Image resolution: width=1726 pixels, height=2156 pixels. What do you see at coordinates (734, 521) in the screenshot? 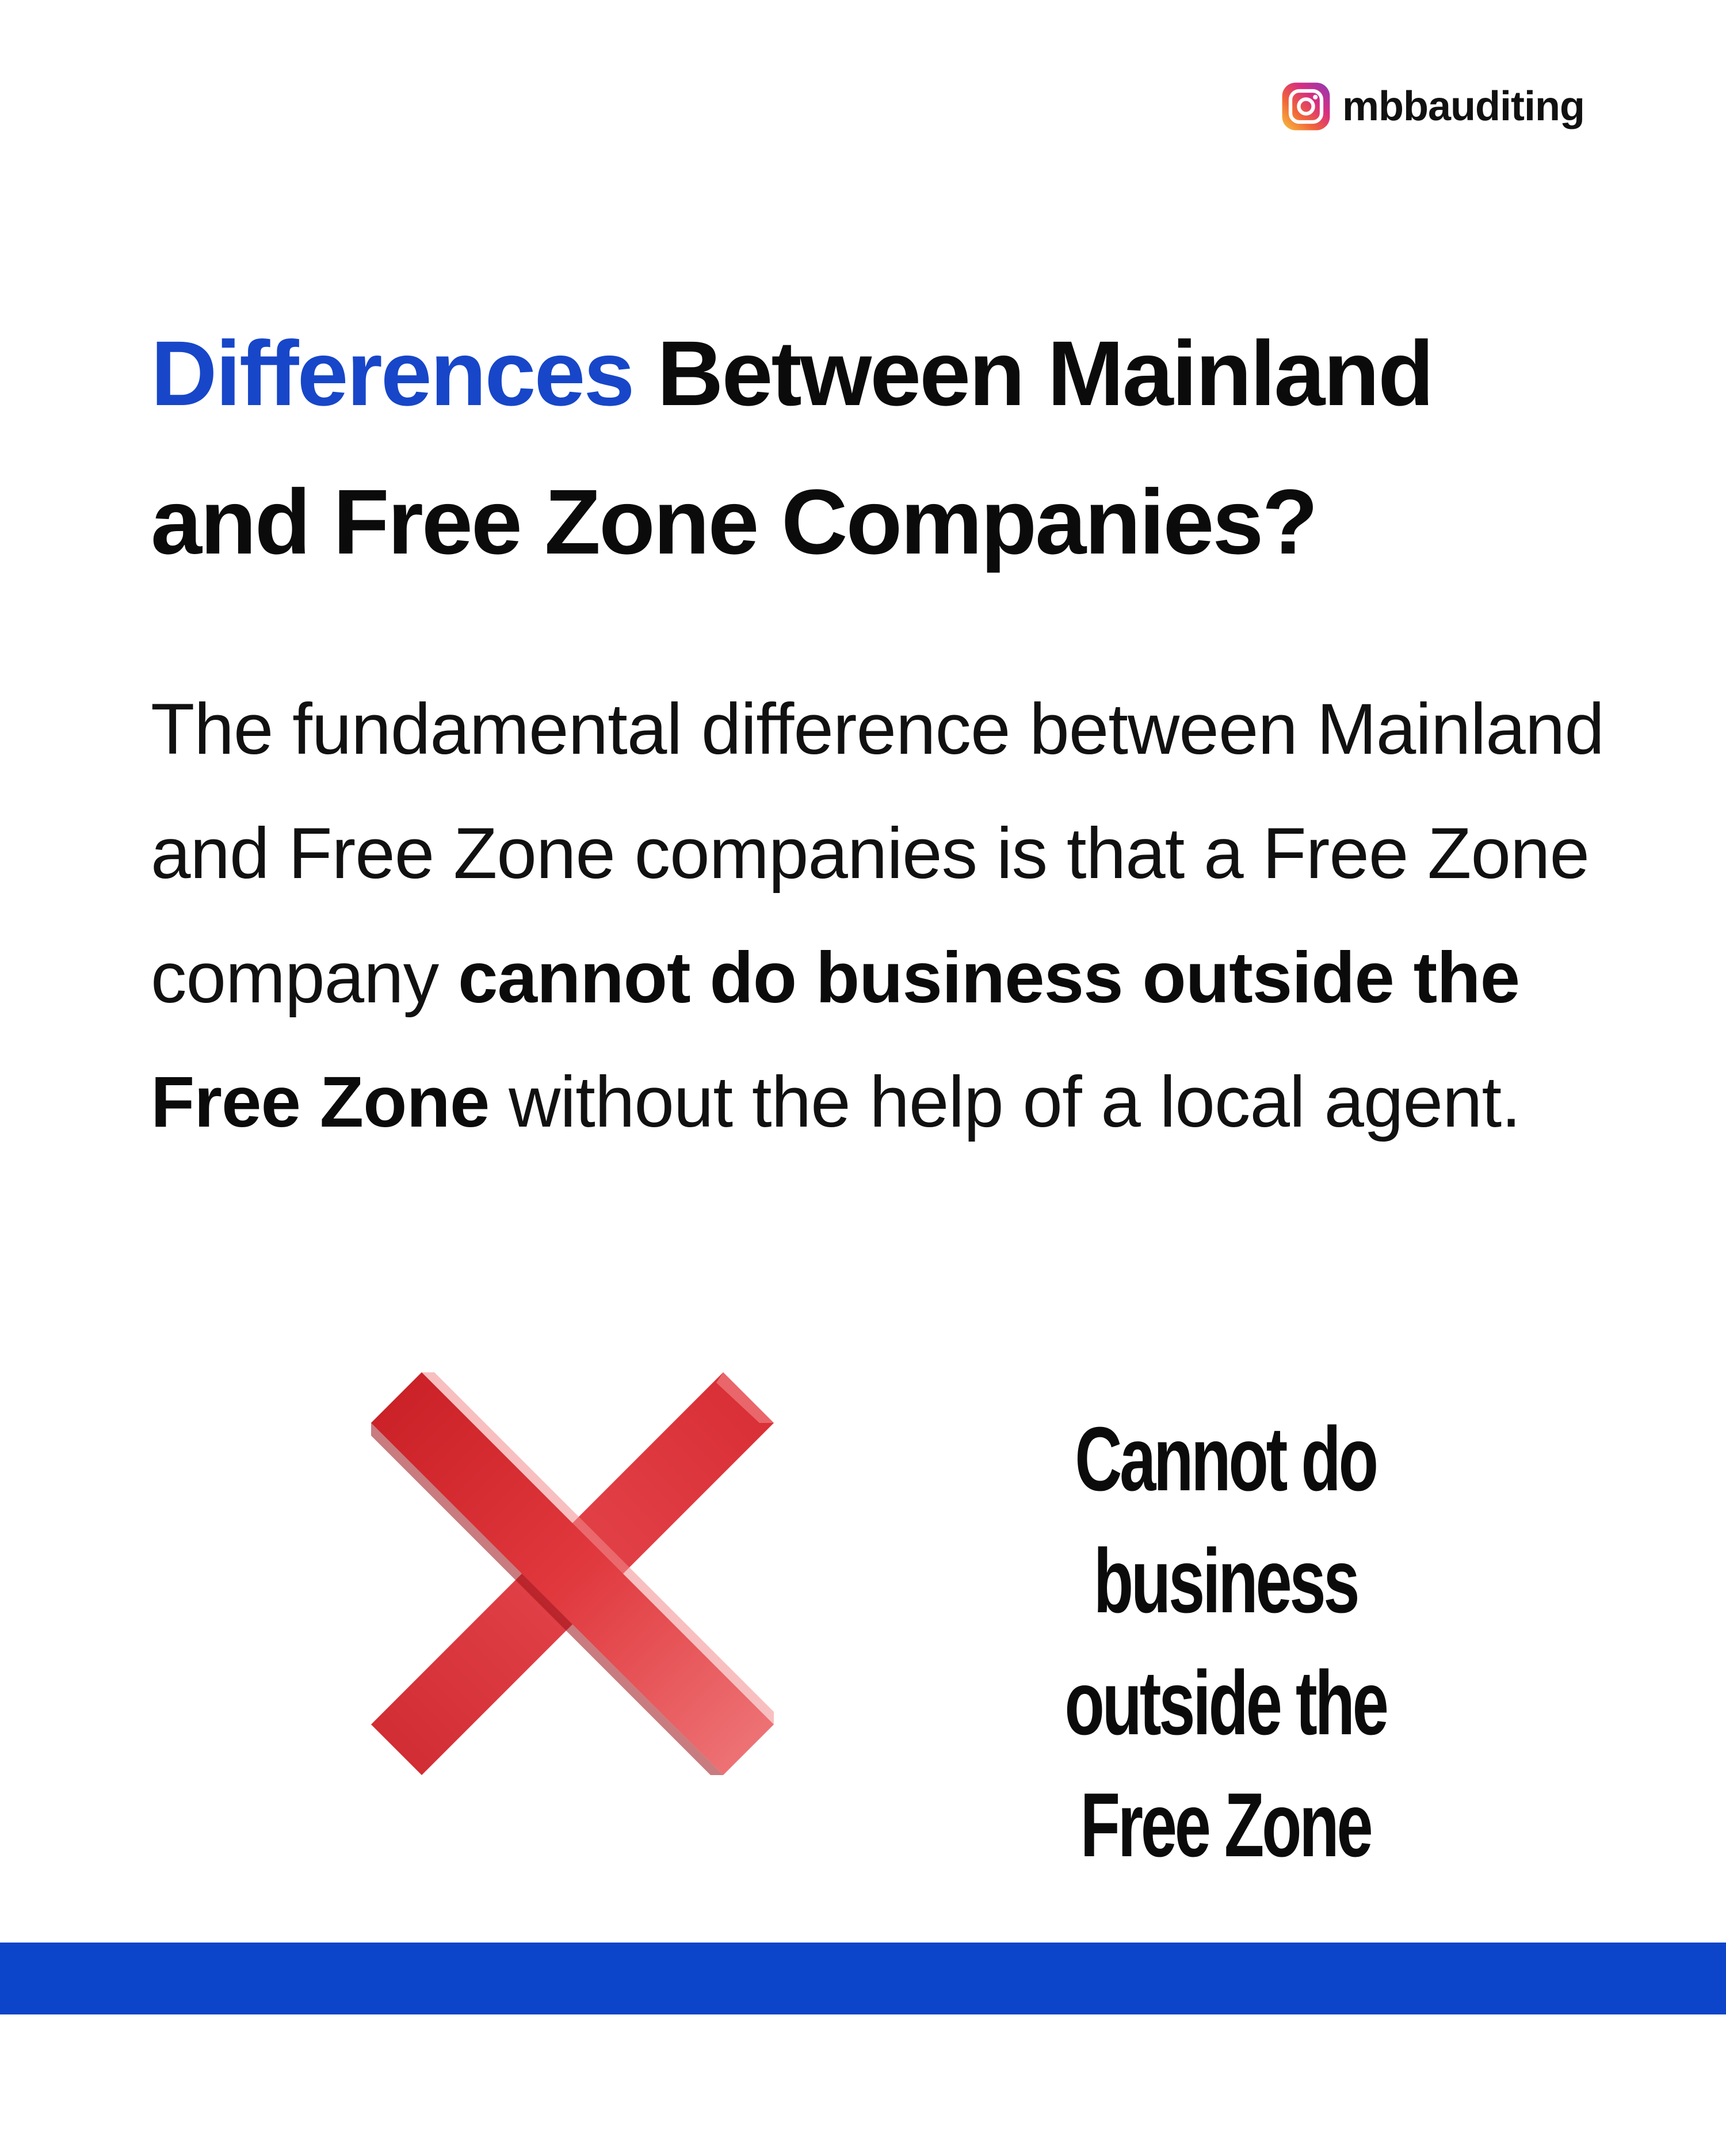
I see `title-line2: and Free Zone Companies?` at bounding box center [734, 521].